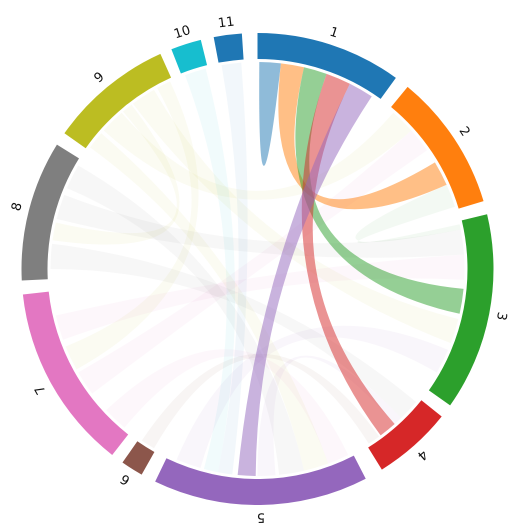 The image size is (515, 525). Describe the element at coordinates (261, 516) in the screenshot. I see `group-label-5: 5` at that location.